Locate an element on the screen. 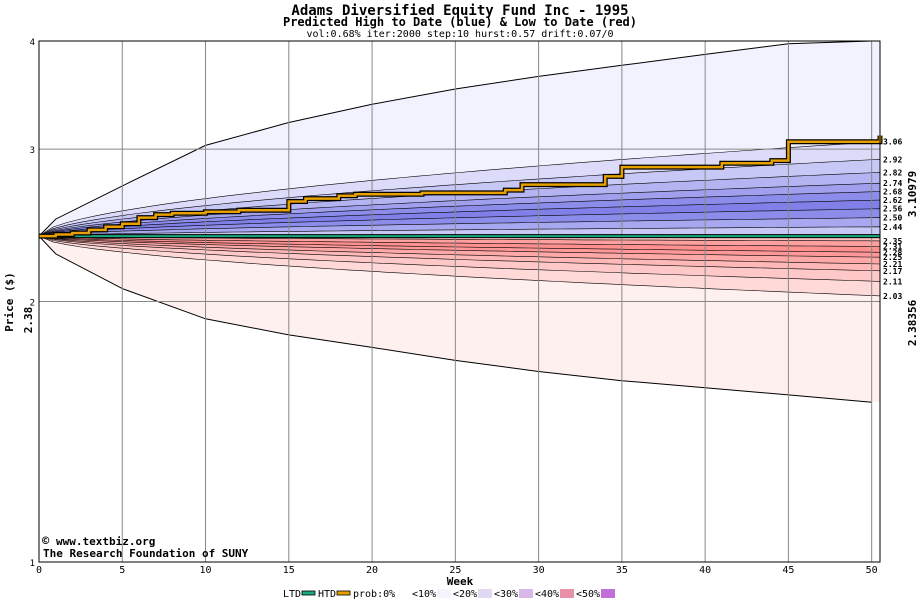 The width and height of the screenshot is (920, 600). watermark-line-1: www.textbiz.org is located at coordinates (105, 541).